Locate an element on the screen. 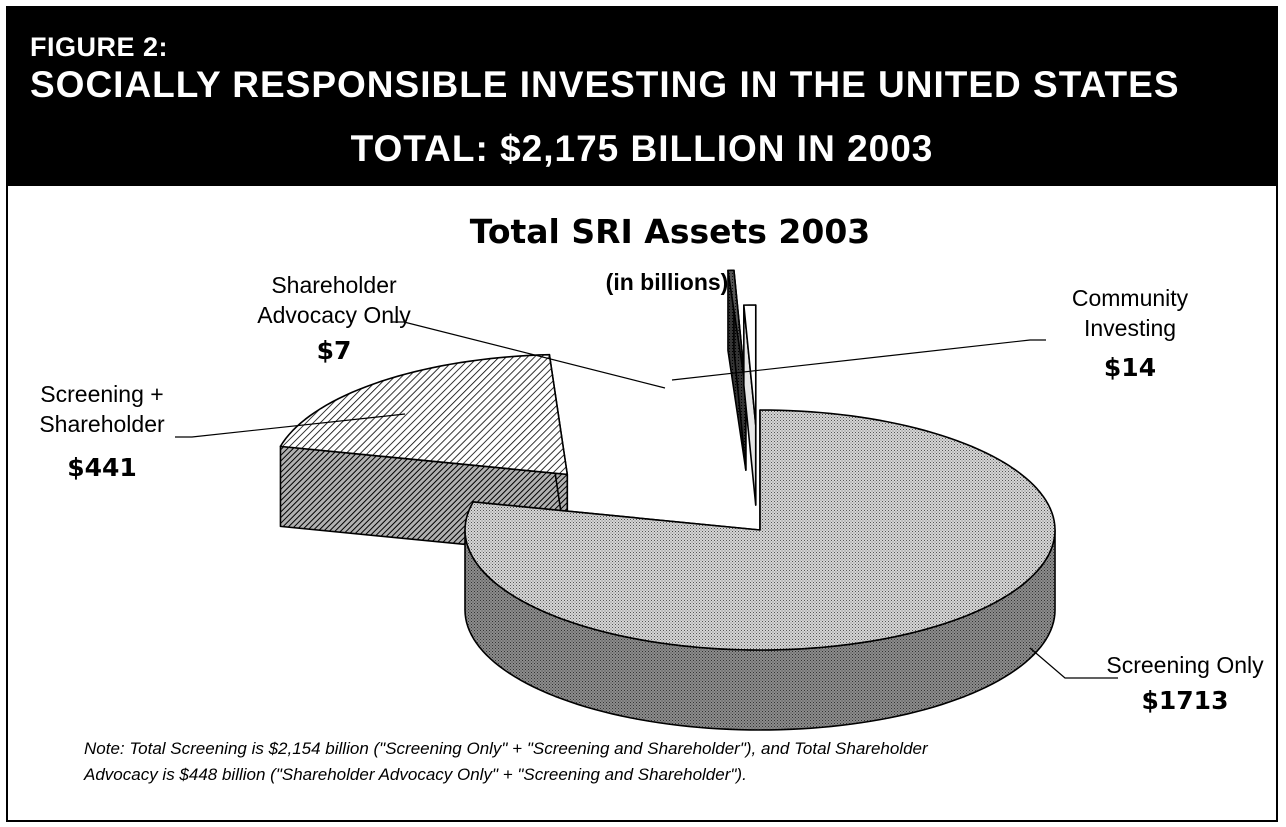  chart-title: Total SRI Assets 2003 is located at coordinates (670, 231).